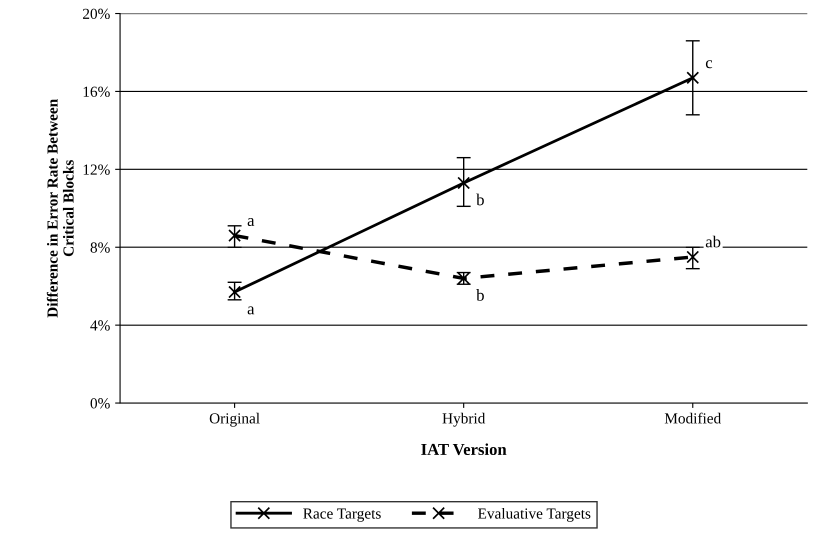  Describe the element at coordinates (342, 515) in the screenshot. I see `legend-label: Race Targets` at that location.